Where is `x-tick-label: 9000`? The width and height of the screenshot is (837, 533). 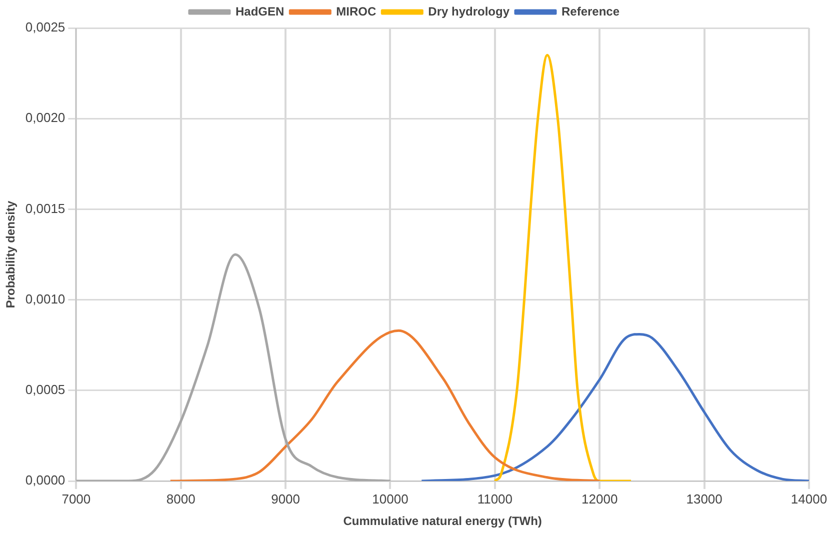 x-tick-label: 9000 is located at coordinates (285, 498).